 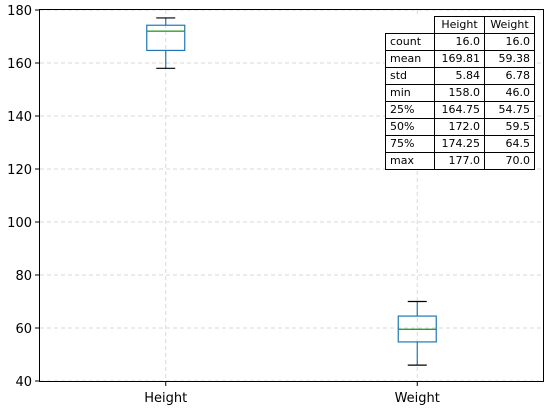 What do you see at coordinates (410, 127) in the screenshot?
I see `row-label: 50%` at bounding box center [410, 127].